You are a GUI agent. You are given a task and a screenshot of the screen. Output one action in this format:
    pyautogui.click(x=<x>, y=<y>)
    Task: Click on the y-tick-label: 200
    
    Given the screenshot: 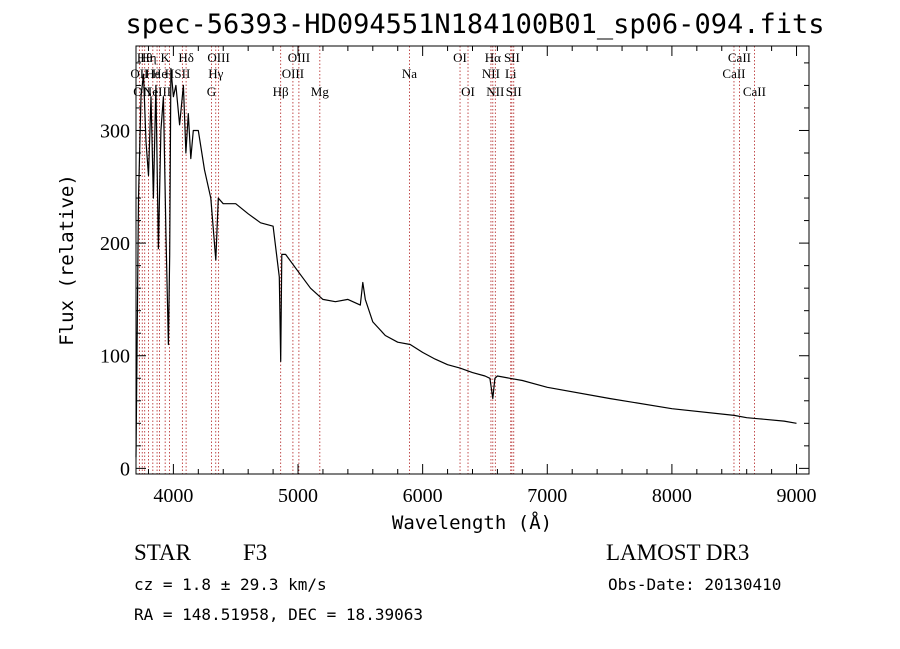 What is the action you would take?
    pyautogui.click(x=115, y=244)
    